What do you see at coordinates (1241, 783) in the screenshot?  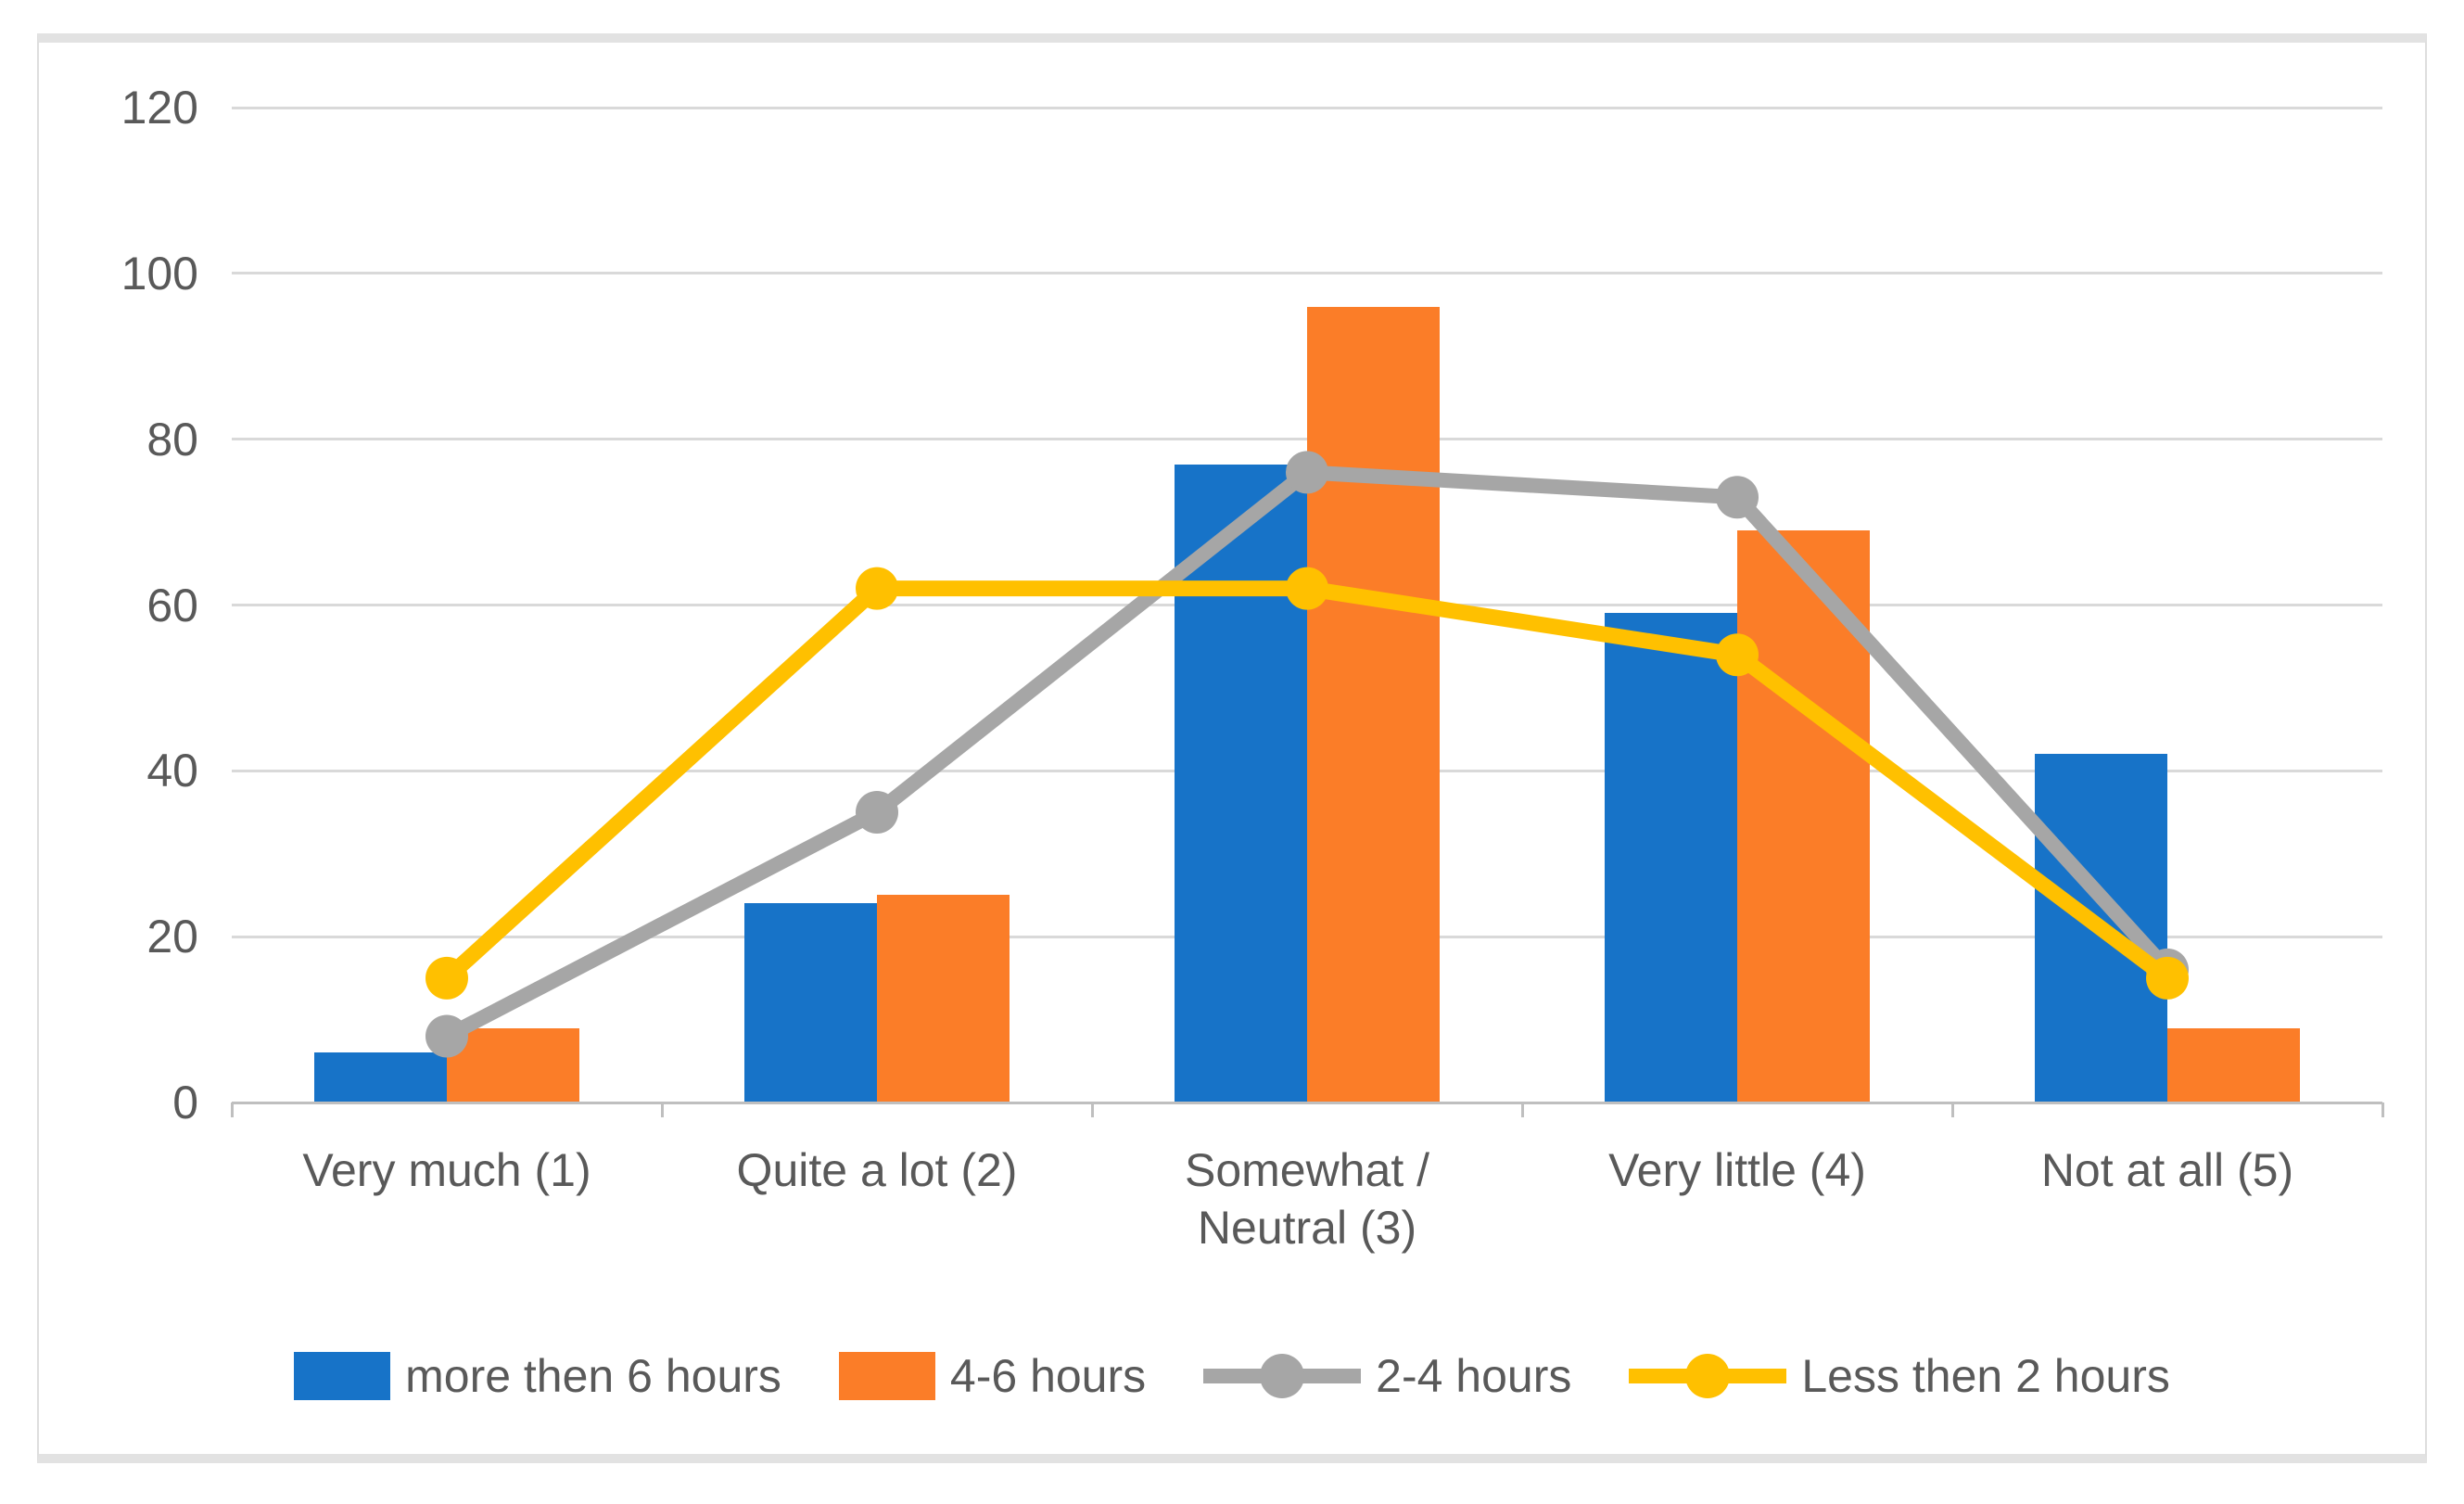 I see `bar-series1-cat3` at bounding box center [1241, 783].